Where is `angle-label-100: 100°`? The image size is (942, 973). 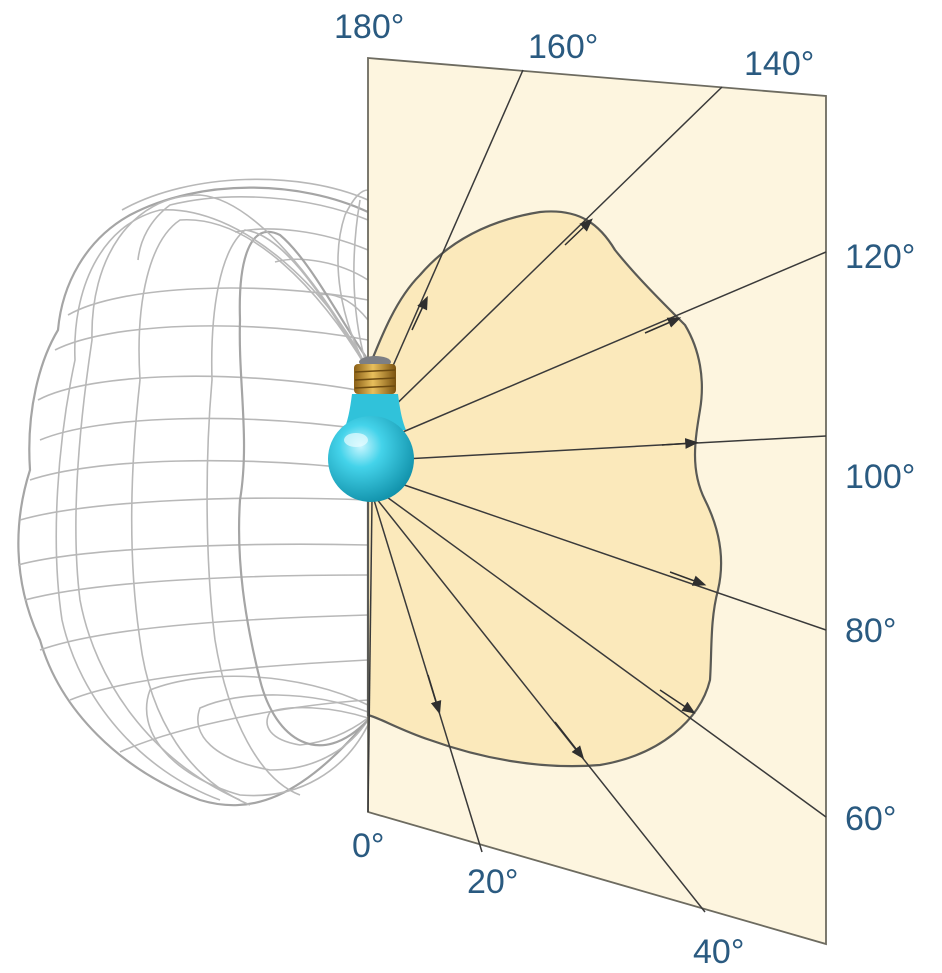
angle-label-100: 100° is located at coordinates (880, 477).